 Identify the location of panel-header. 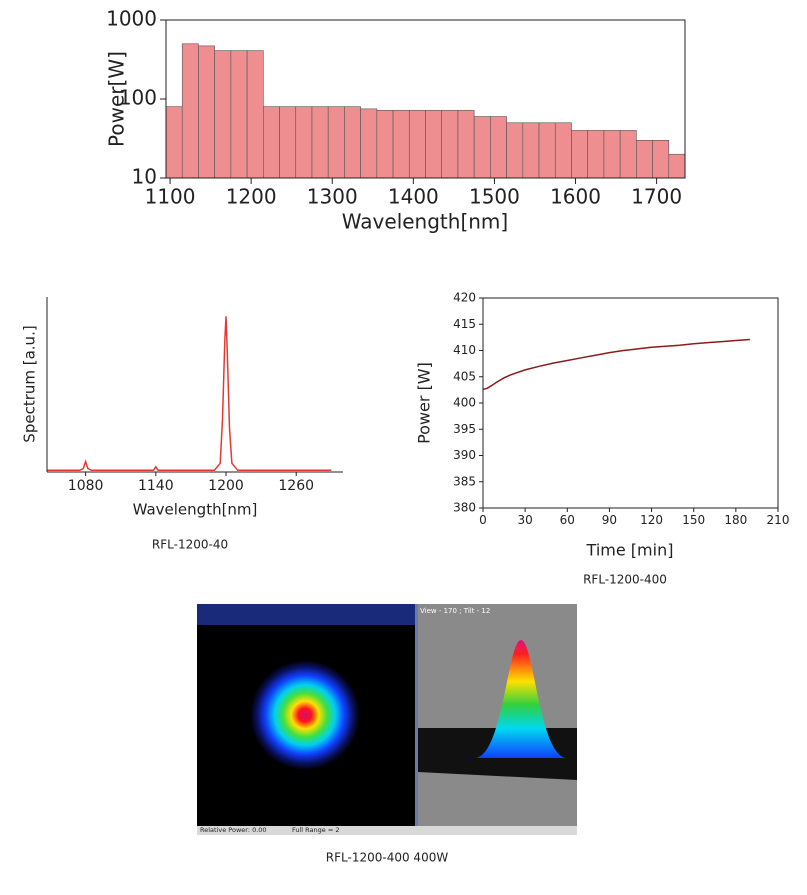
(306, 614).